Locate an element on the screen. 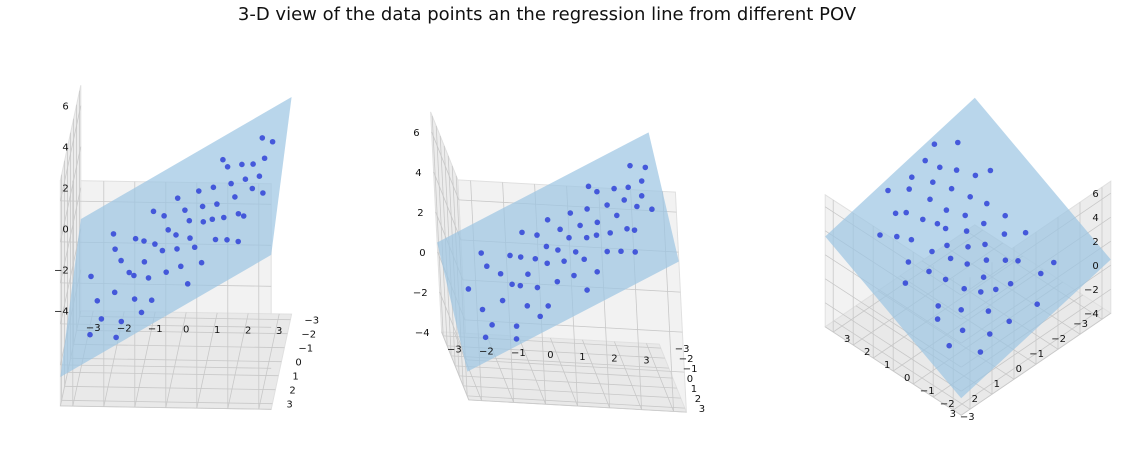 This screenshot has width=1130, height=466. y-tick-label: 2 is located at coordinates (975, 399).